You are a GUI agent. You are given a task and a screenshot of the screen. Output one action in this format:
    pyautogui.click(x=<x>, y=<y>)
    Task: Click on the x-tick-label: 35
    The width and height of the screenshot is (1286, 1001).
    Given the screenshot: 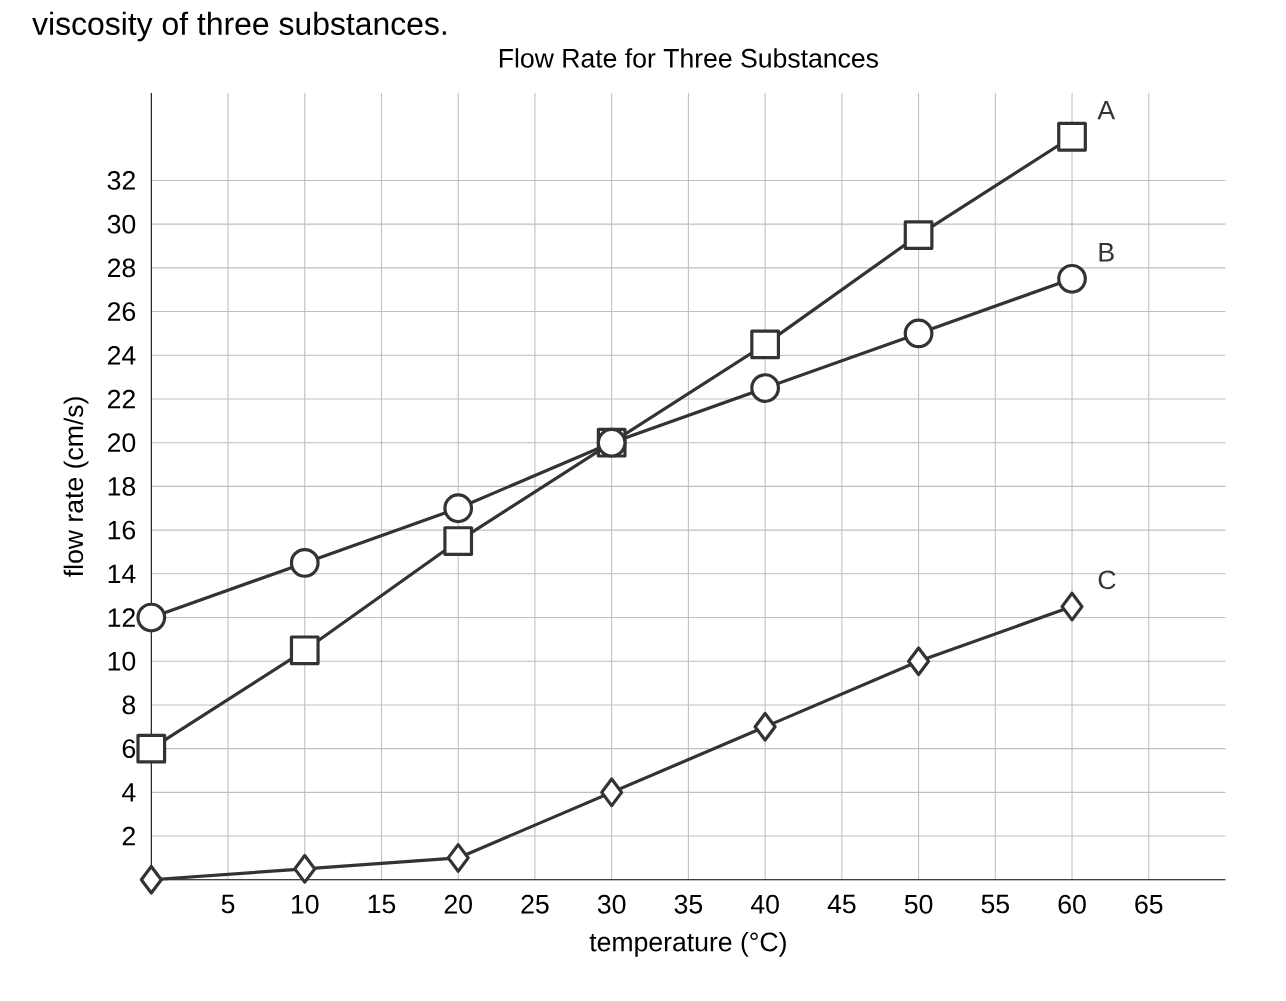 What is the action you would take?
    pyautogui.click(x=688, y=904)
    